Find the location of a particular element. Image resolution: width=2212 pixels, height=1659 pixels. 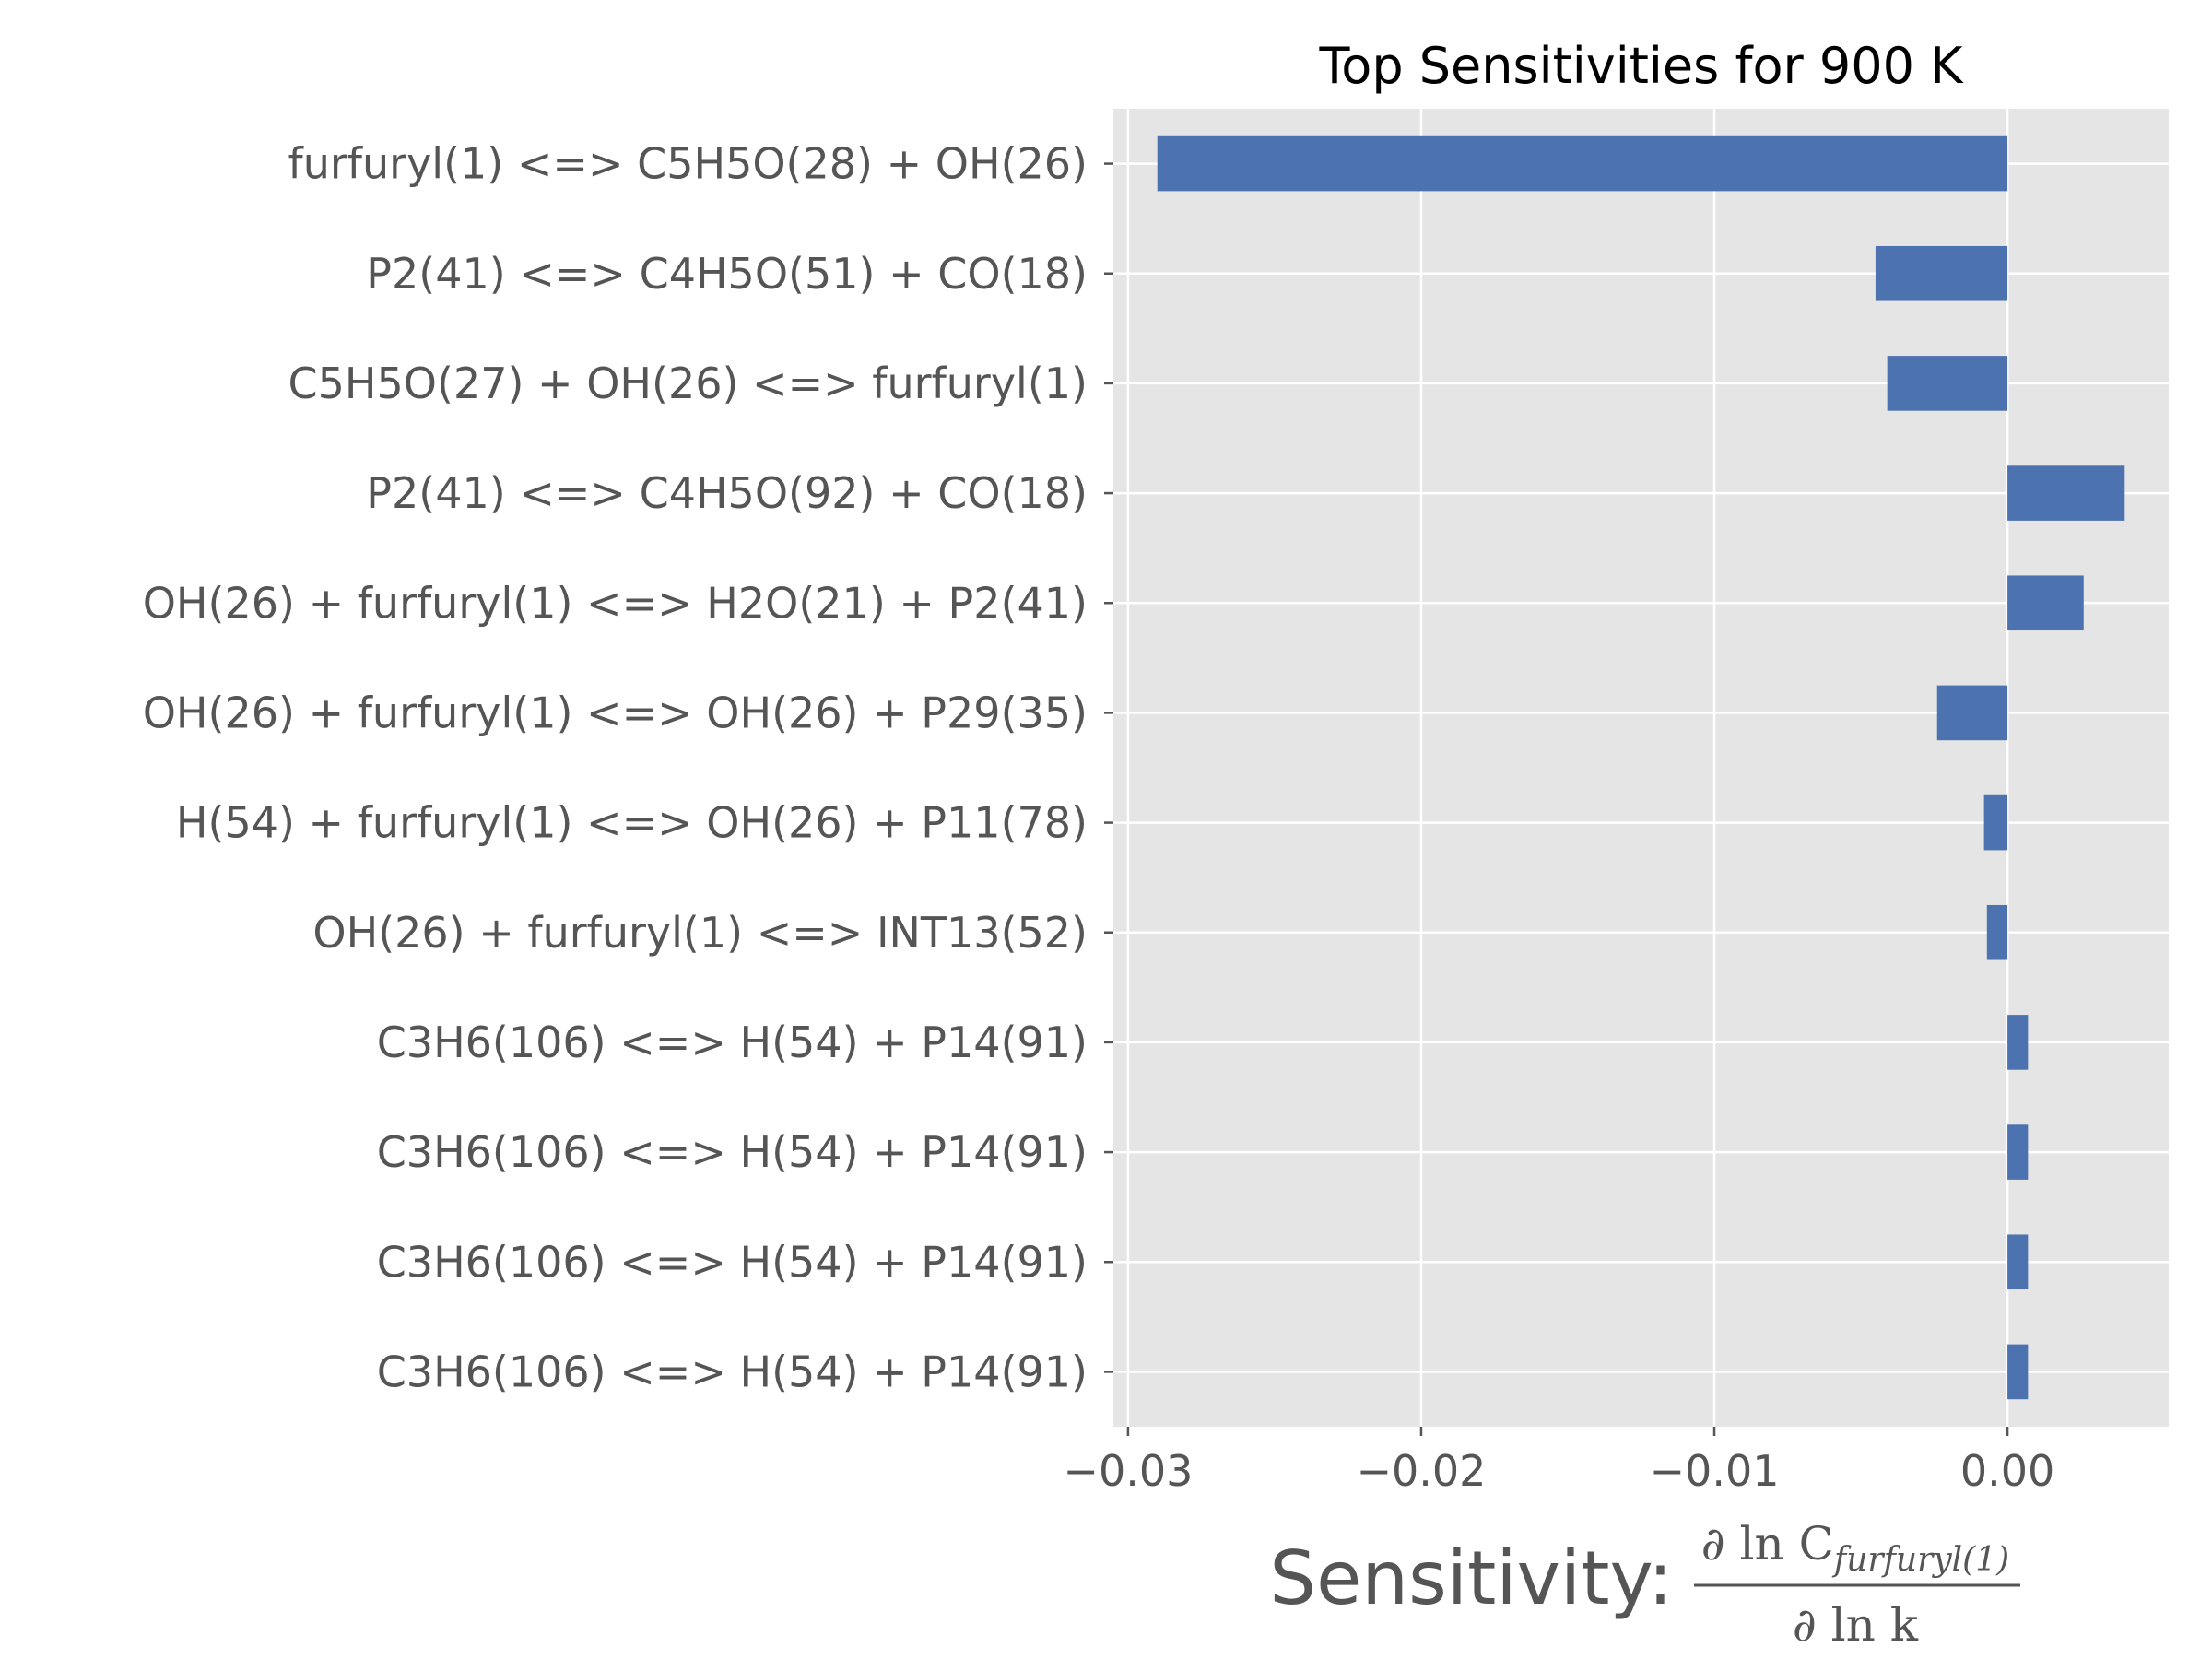

x-tick-labels: −0.03 −0.02 −0.01 0.00 is located at coordinates (1558, 1461).